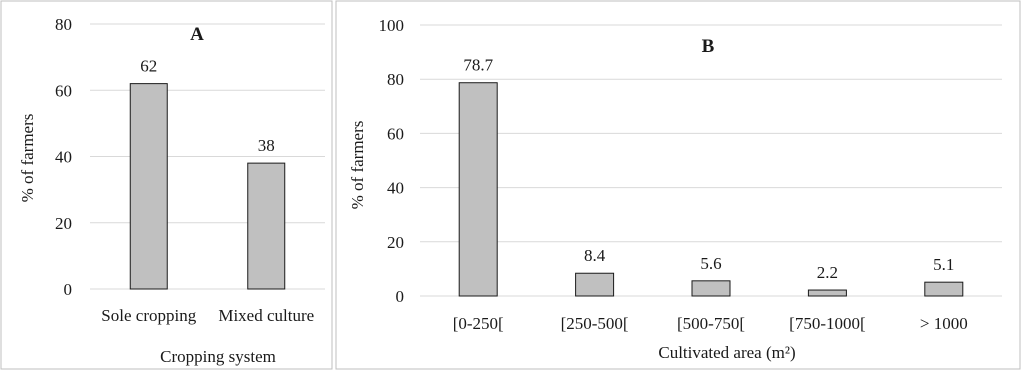  I want to click on panel-b-label: B, so click(708, 46).